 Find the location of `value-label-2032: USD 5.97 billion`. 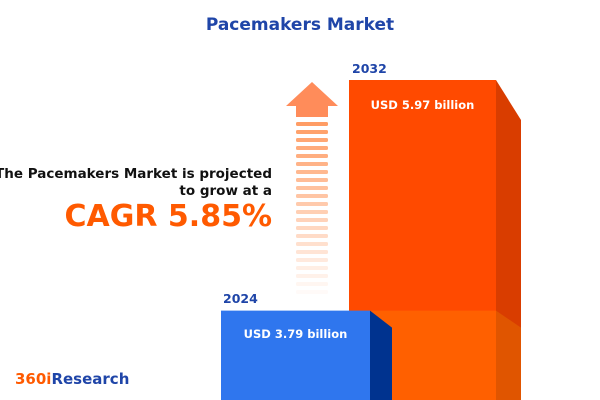

value-label-2032: USD 5.97 billion is located at coordinates (422, 105).